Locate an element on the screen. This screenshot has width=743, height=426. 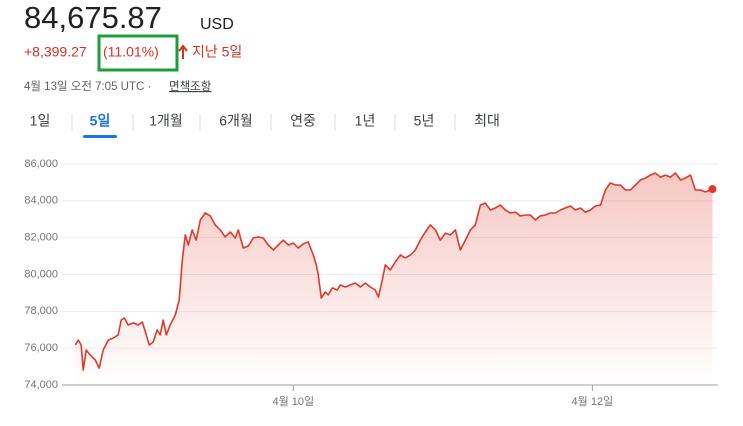
y-tick-label: 74,000 is located at coordinates (41, 385).